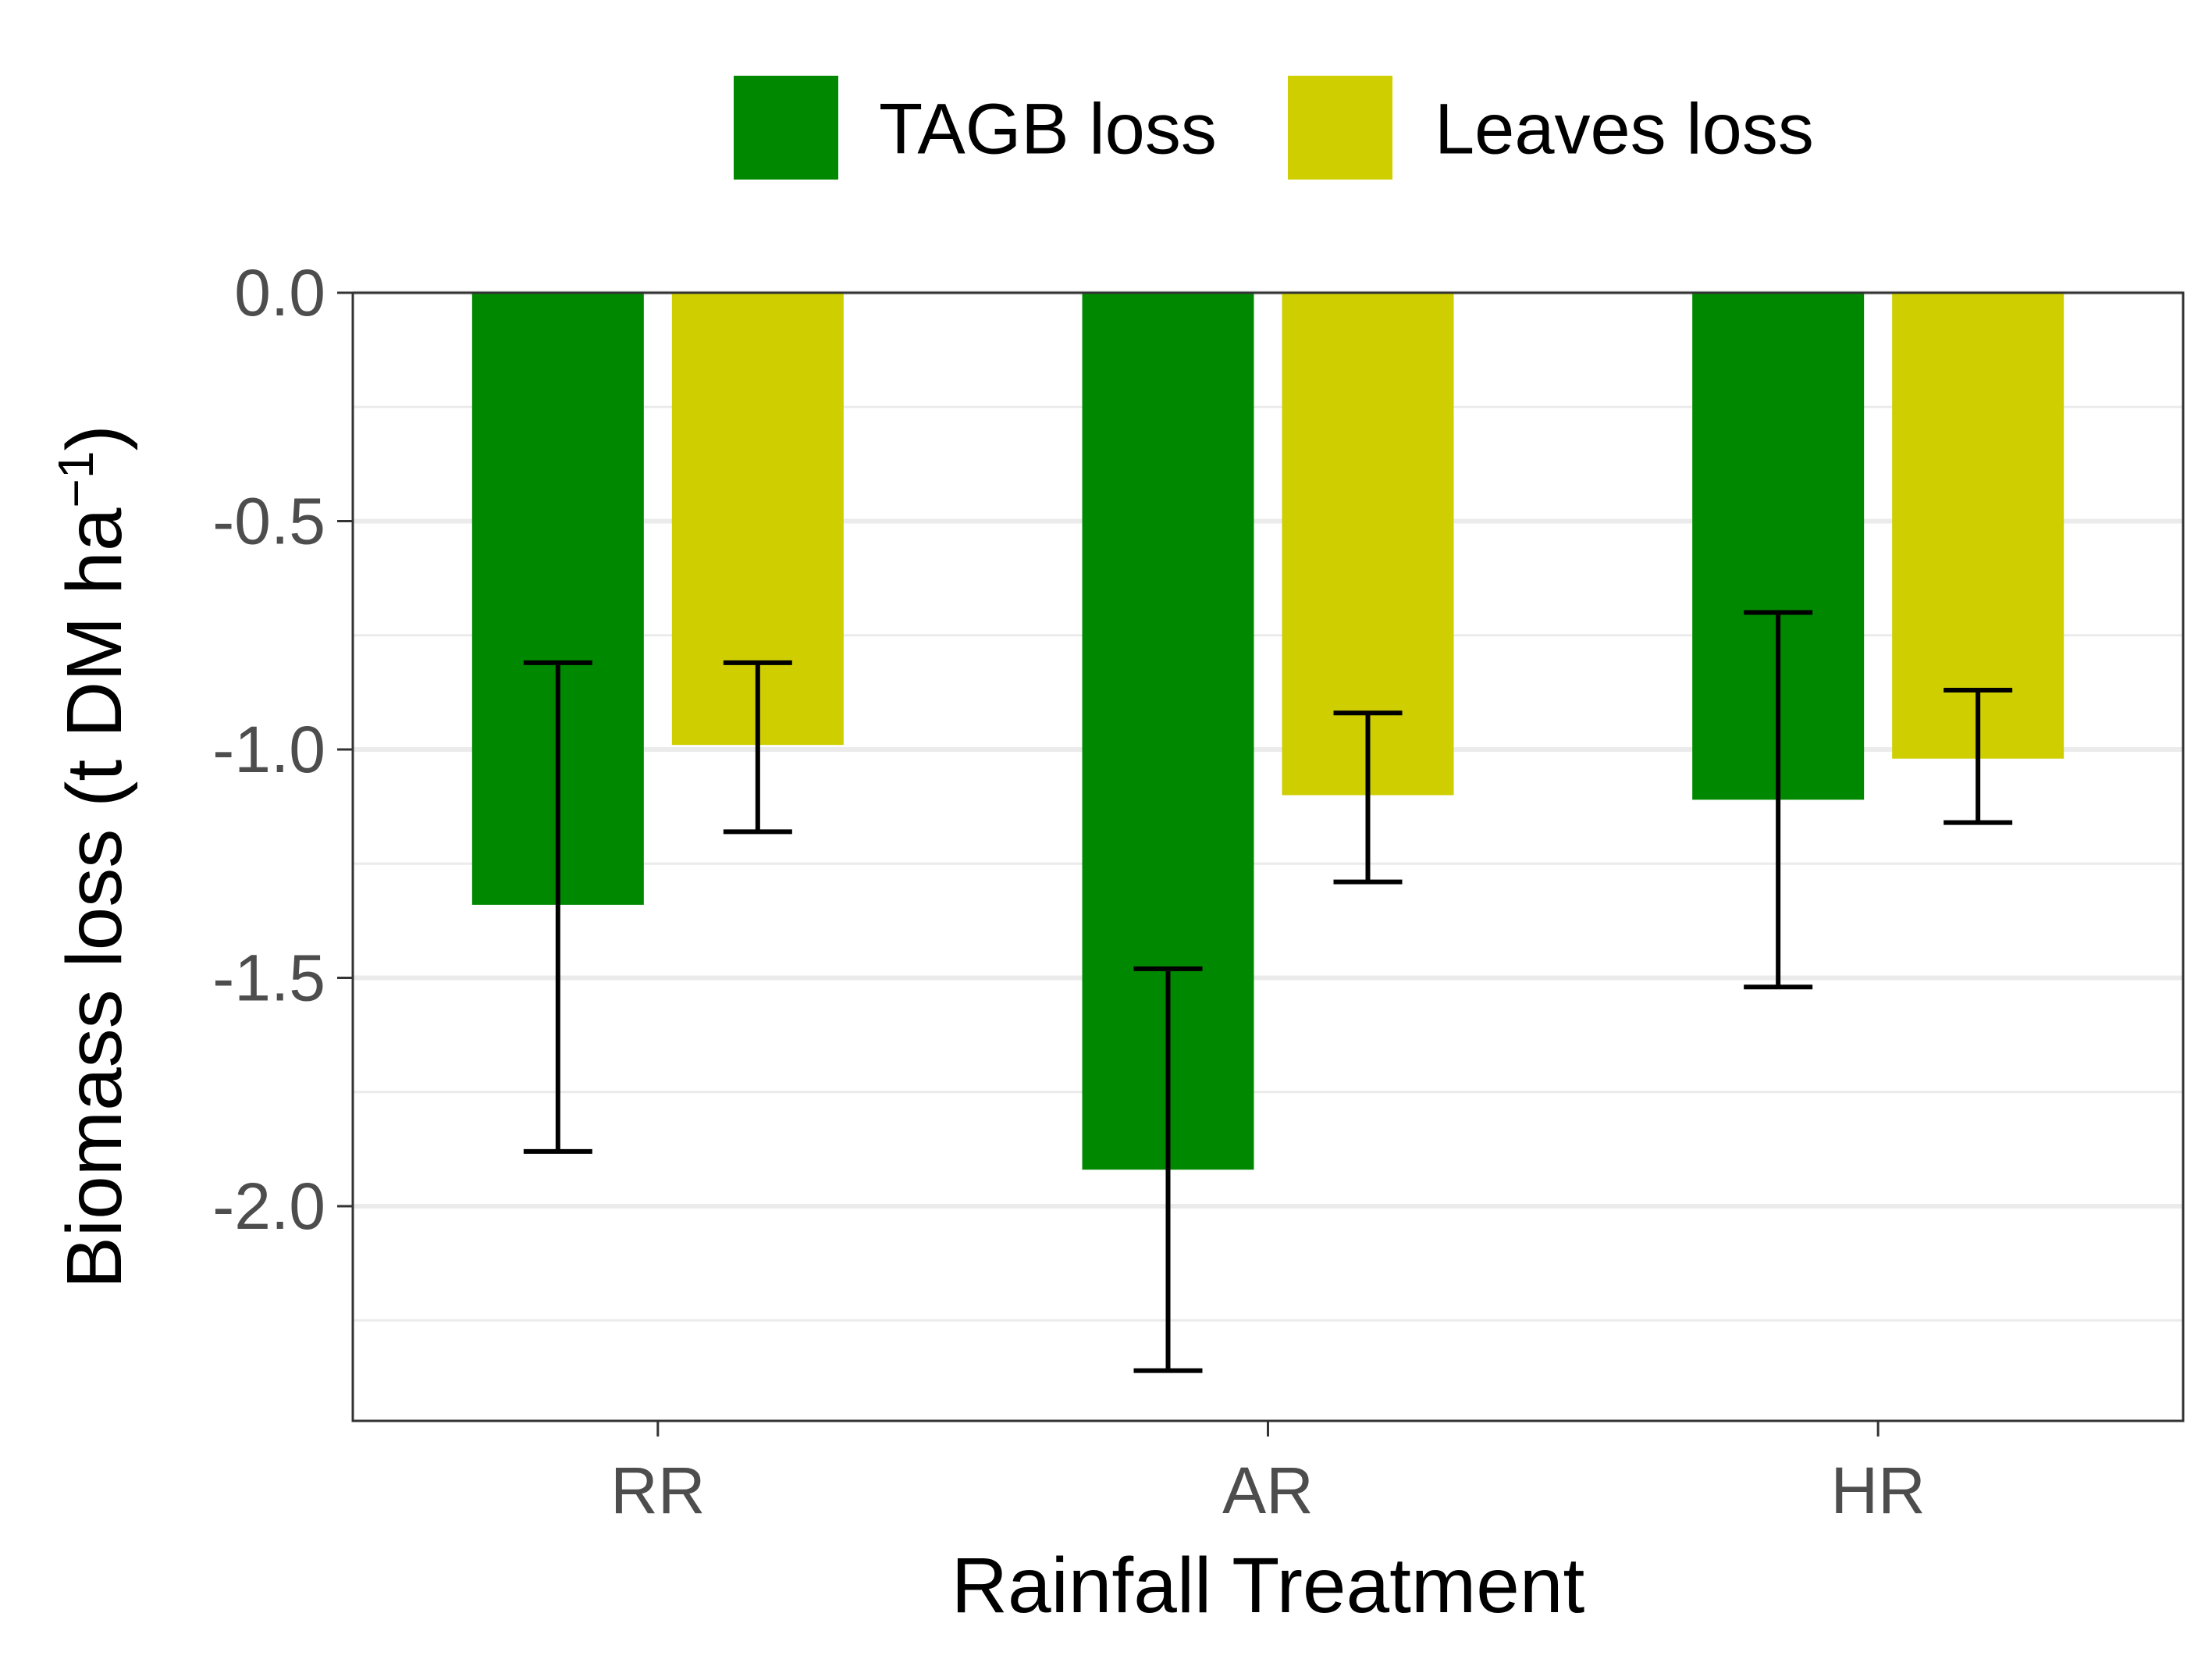 This screenshot has width=2212, height=1659. What do you see at coordinates (1268, 1490) in the screenshot?
I see `x-tick-label: AR` at bounding box center [1268, 1490].